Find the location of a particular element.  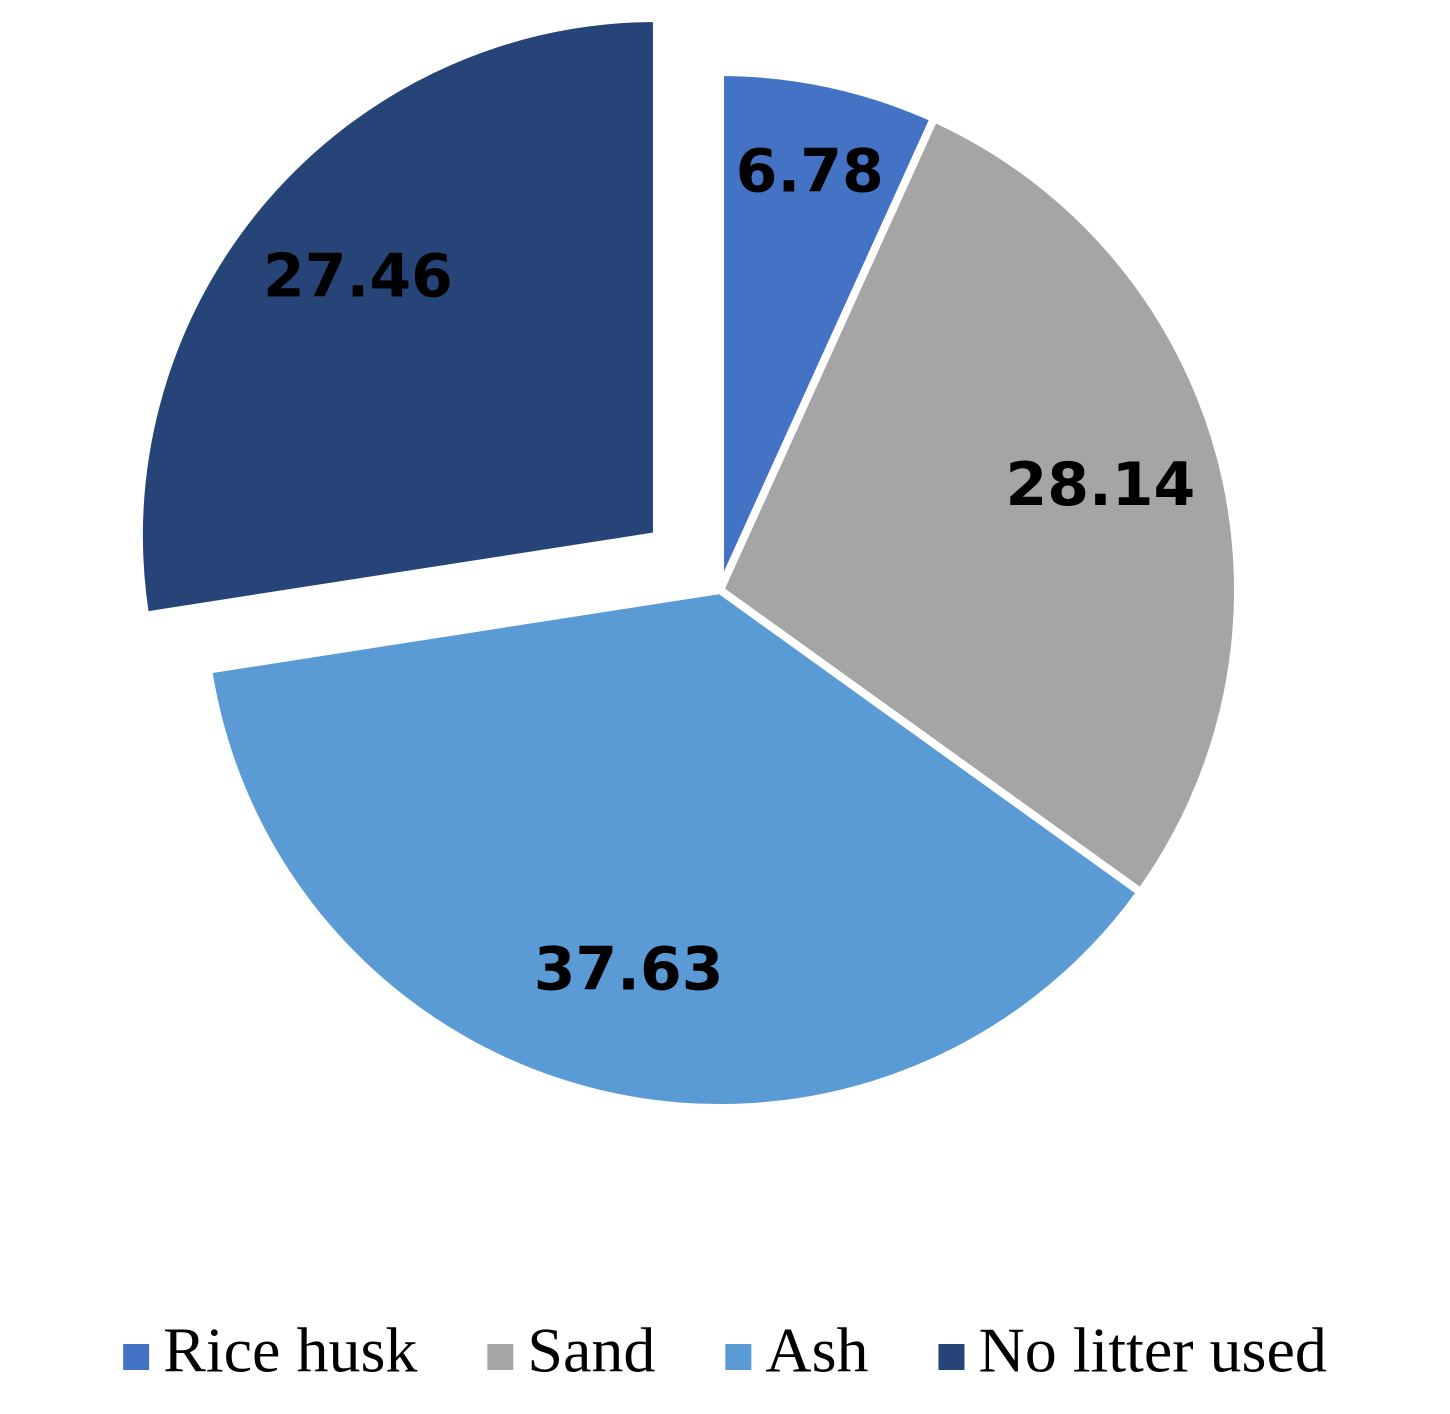

value-label: 37.63 is located at coordinates (629, 970).